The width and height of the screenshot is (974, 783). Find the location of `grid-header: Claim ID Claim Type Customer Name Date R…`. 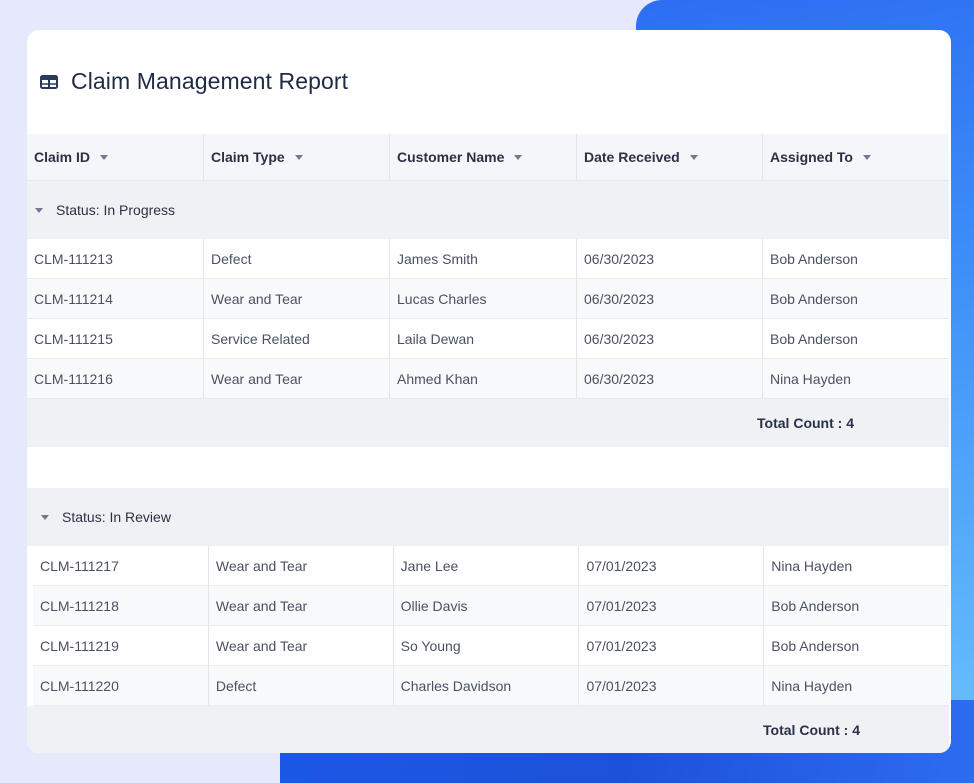

grid-header: Claim ID Claim Type Customer Name Date R… is located at coordinates (488, 157).